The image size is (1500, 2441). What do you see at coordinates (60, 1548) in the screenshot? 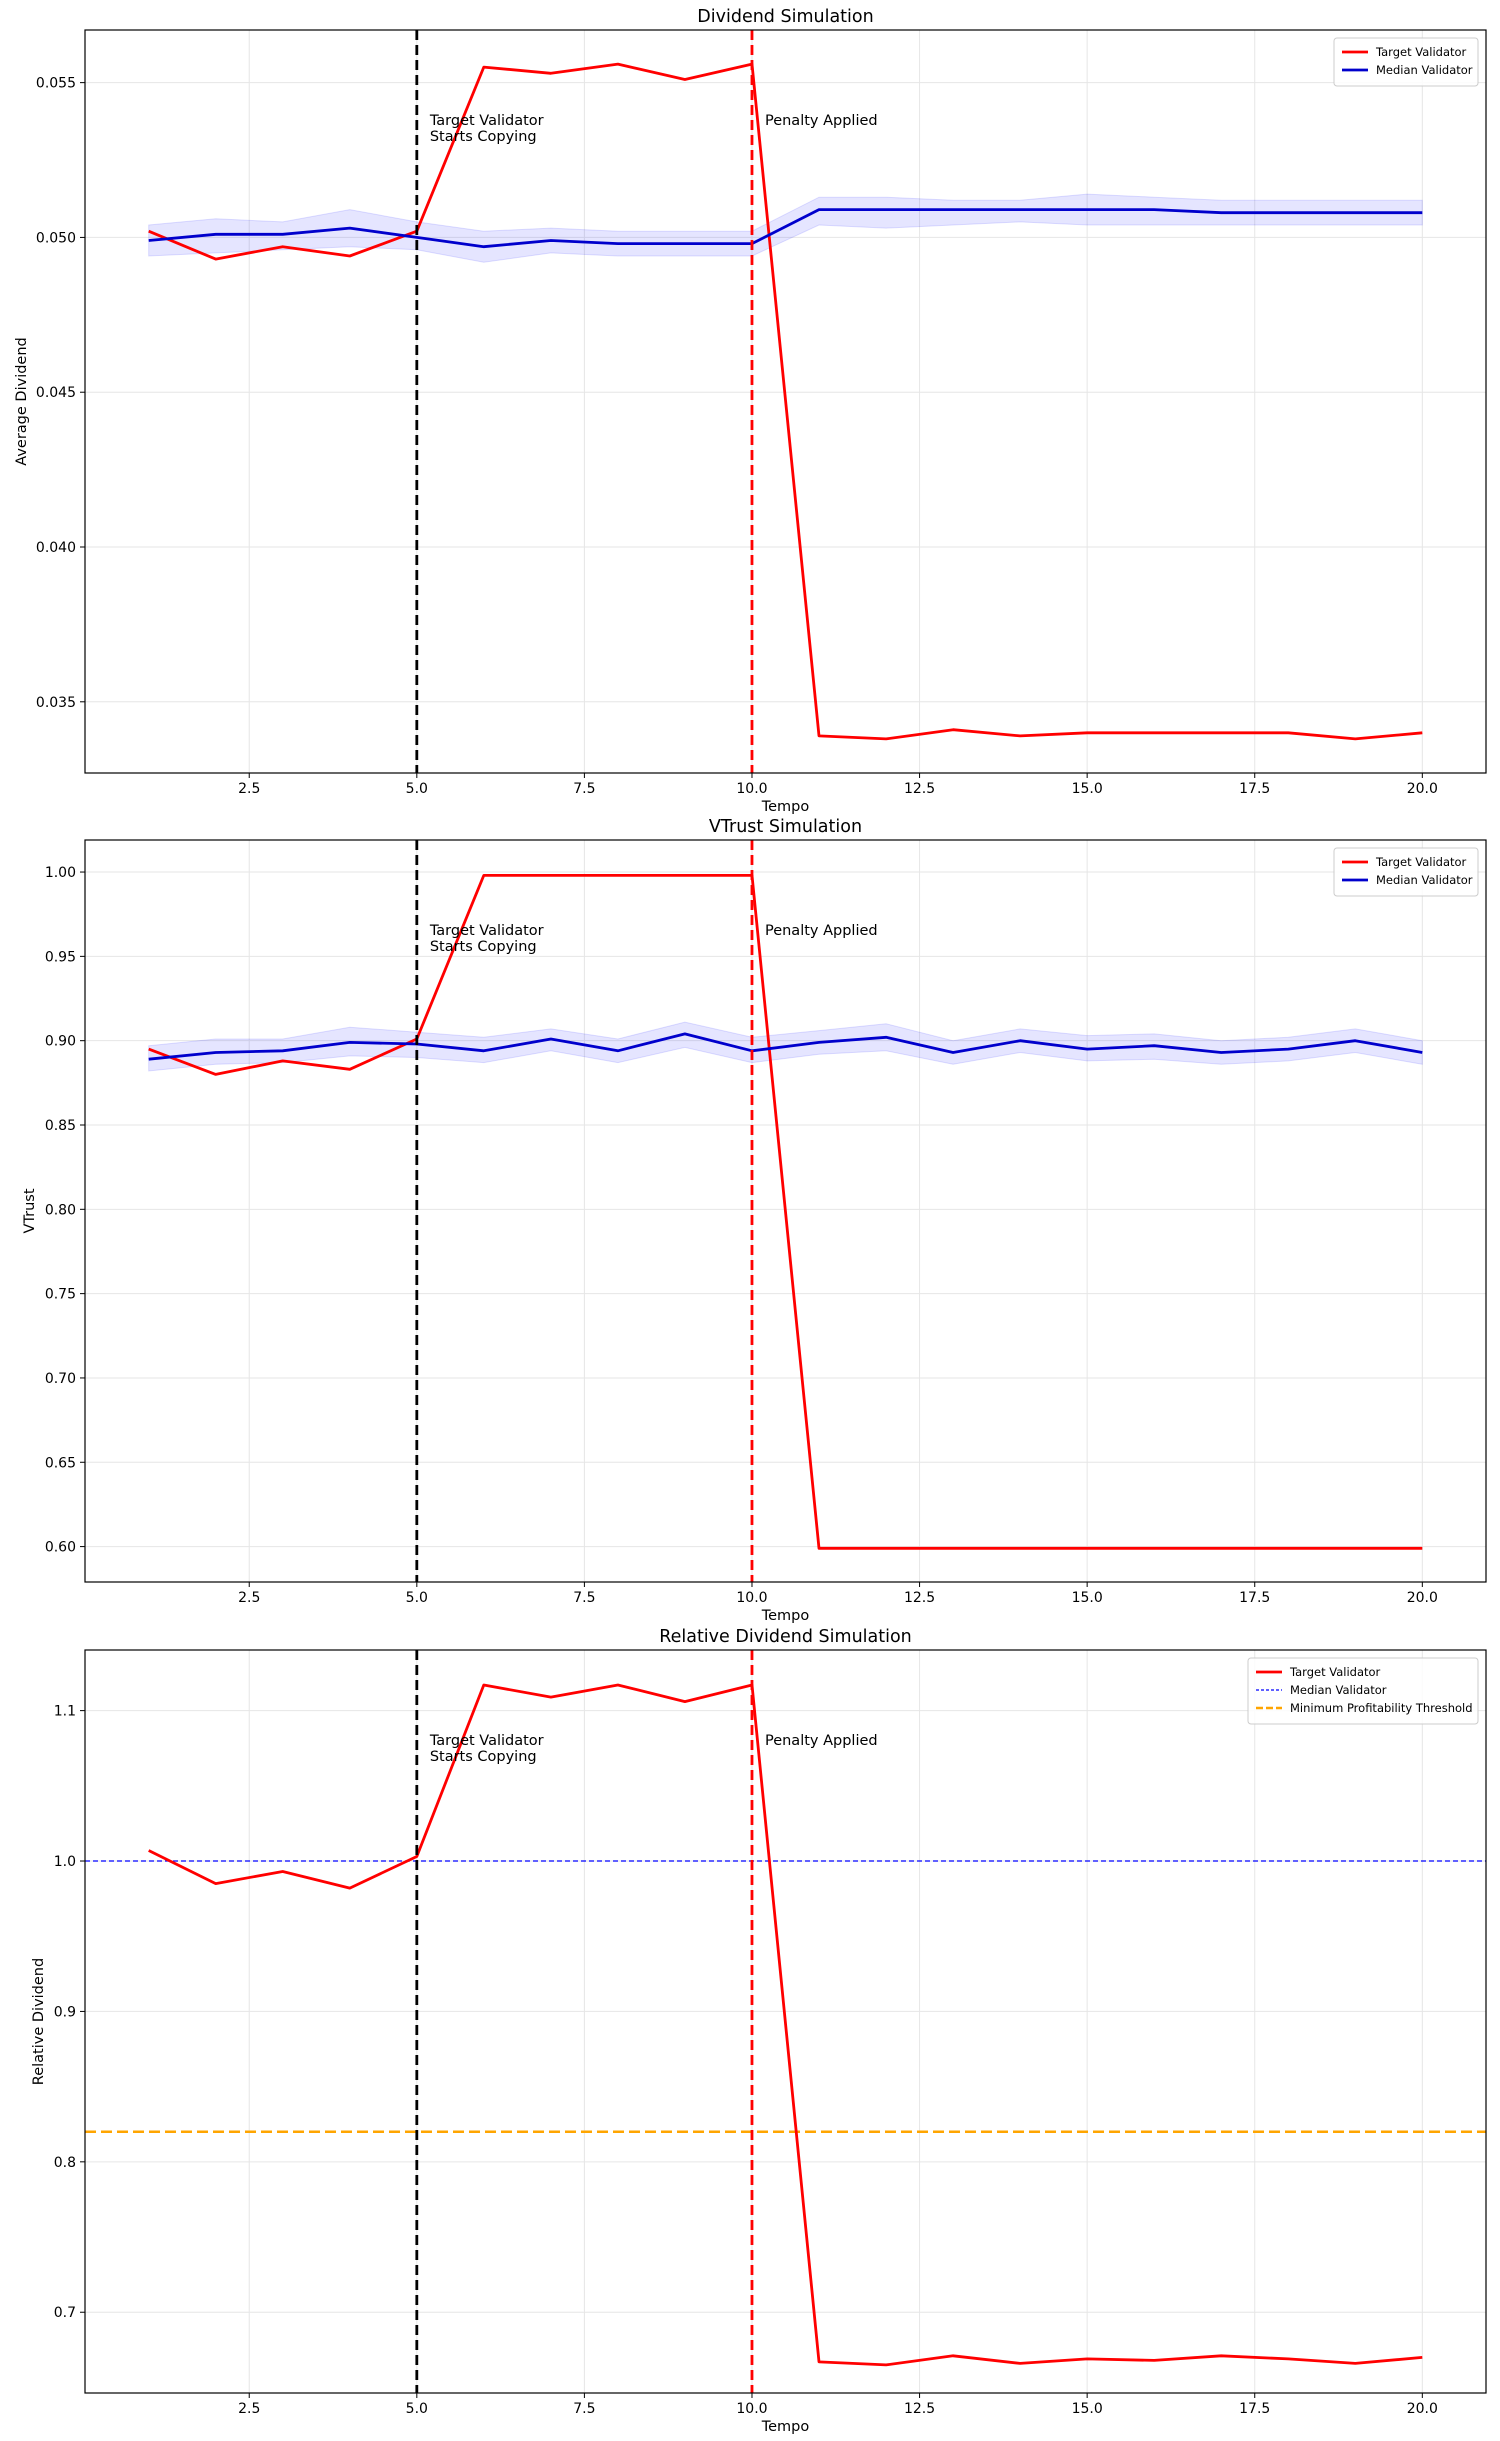
I see `y-tick-label: 0.60` at bounding box center [60, 1548].